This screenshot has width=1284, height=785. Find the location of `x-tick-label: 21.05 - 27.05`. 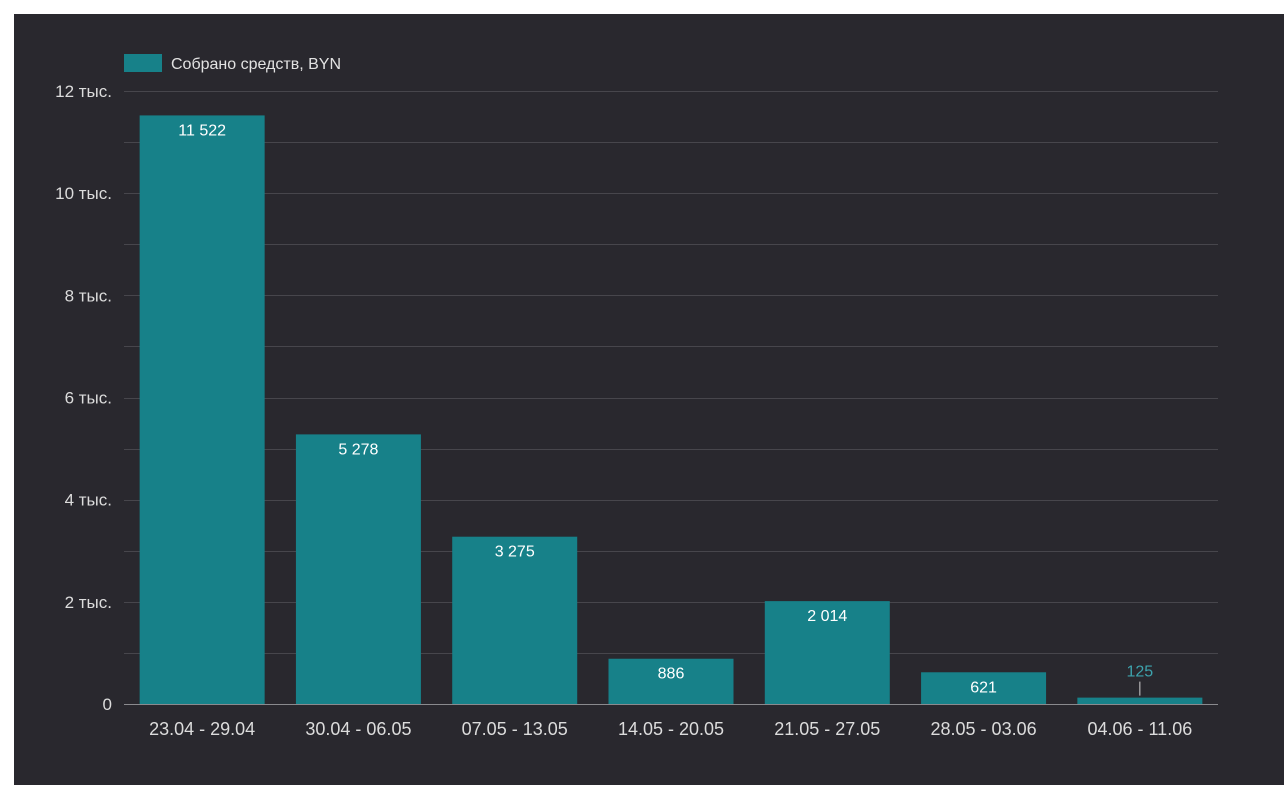

x-tick-label: 21.05 - 27.05 is located at coordinates (827, 729).